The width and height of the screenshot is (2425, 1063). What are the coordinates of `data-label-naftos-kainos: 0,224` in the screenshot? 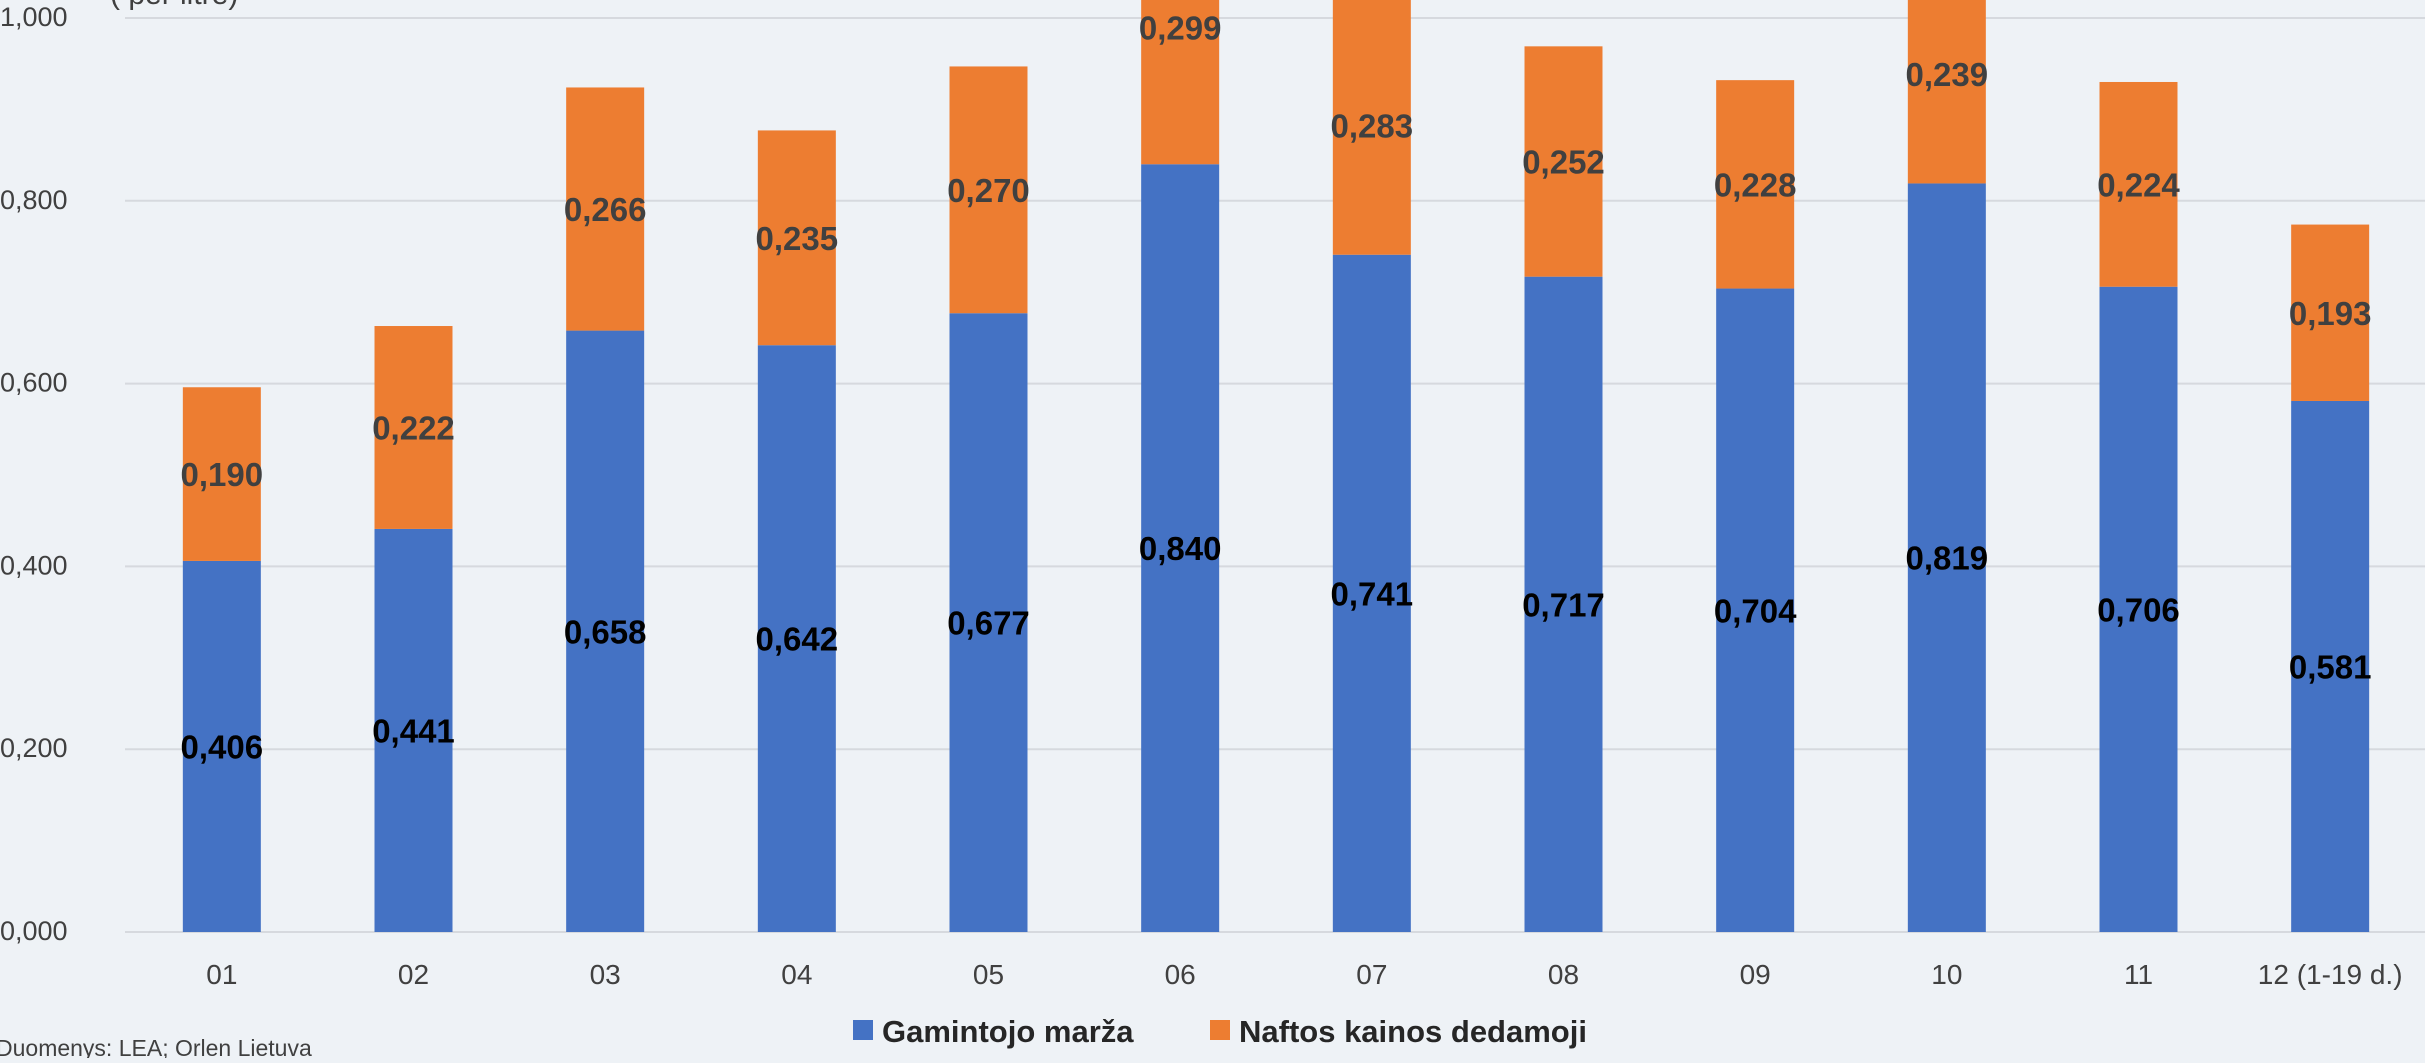 It's located at (2138, 184).